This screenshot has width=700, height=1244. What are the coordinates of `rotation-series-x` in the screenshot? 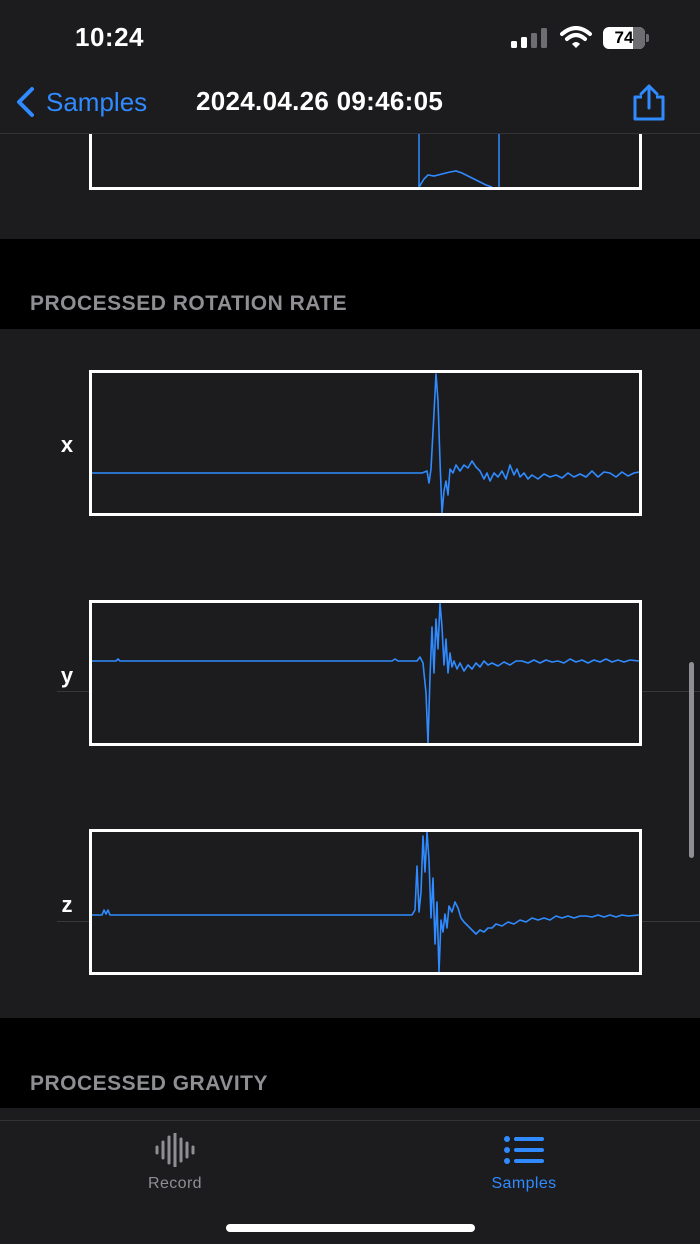 It's located at (365, 443).